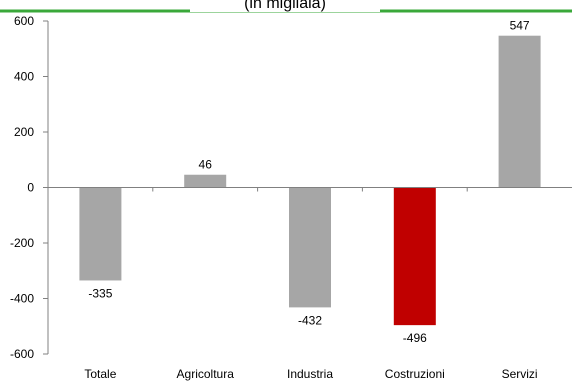 The height and width of the screenshot is (381, 572). I want to click on bar-agricoltura, so click(205, 181).